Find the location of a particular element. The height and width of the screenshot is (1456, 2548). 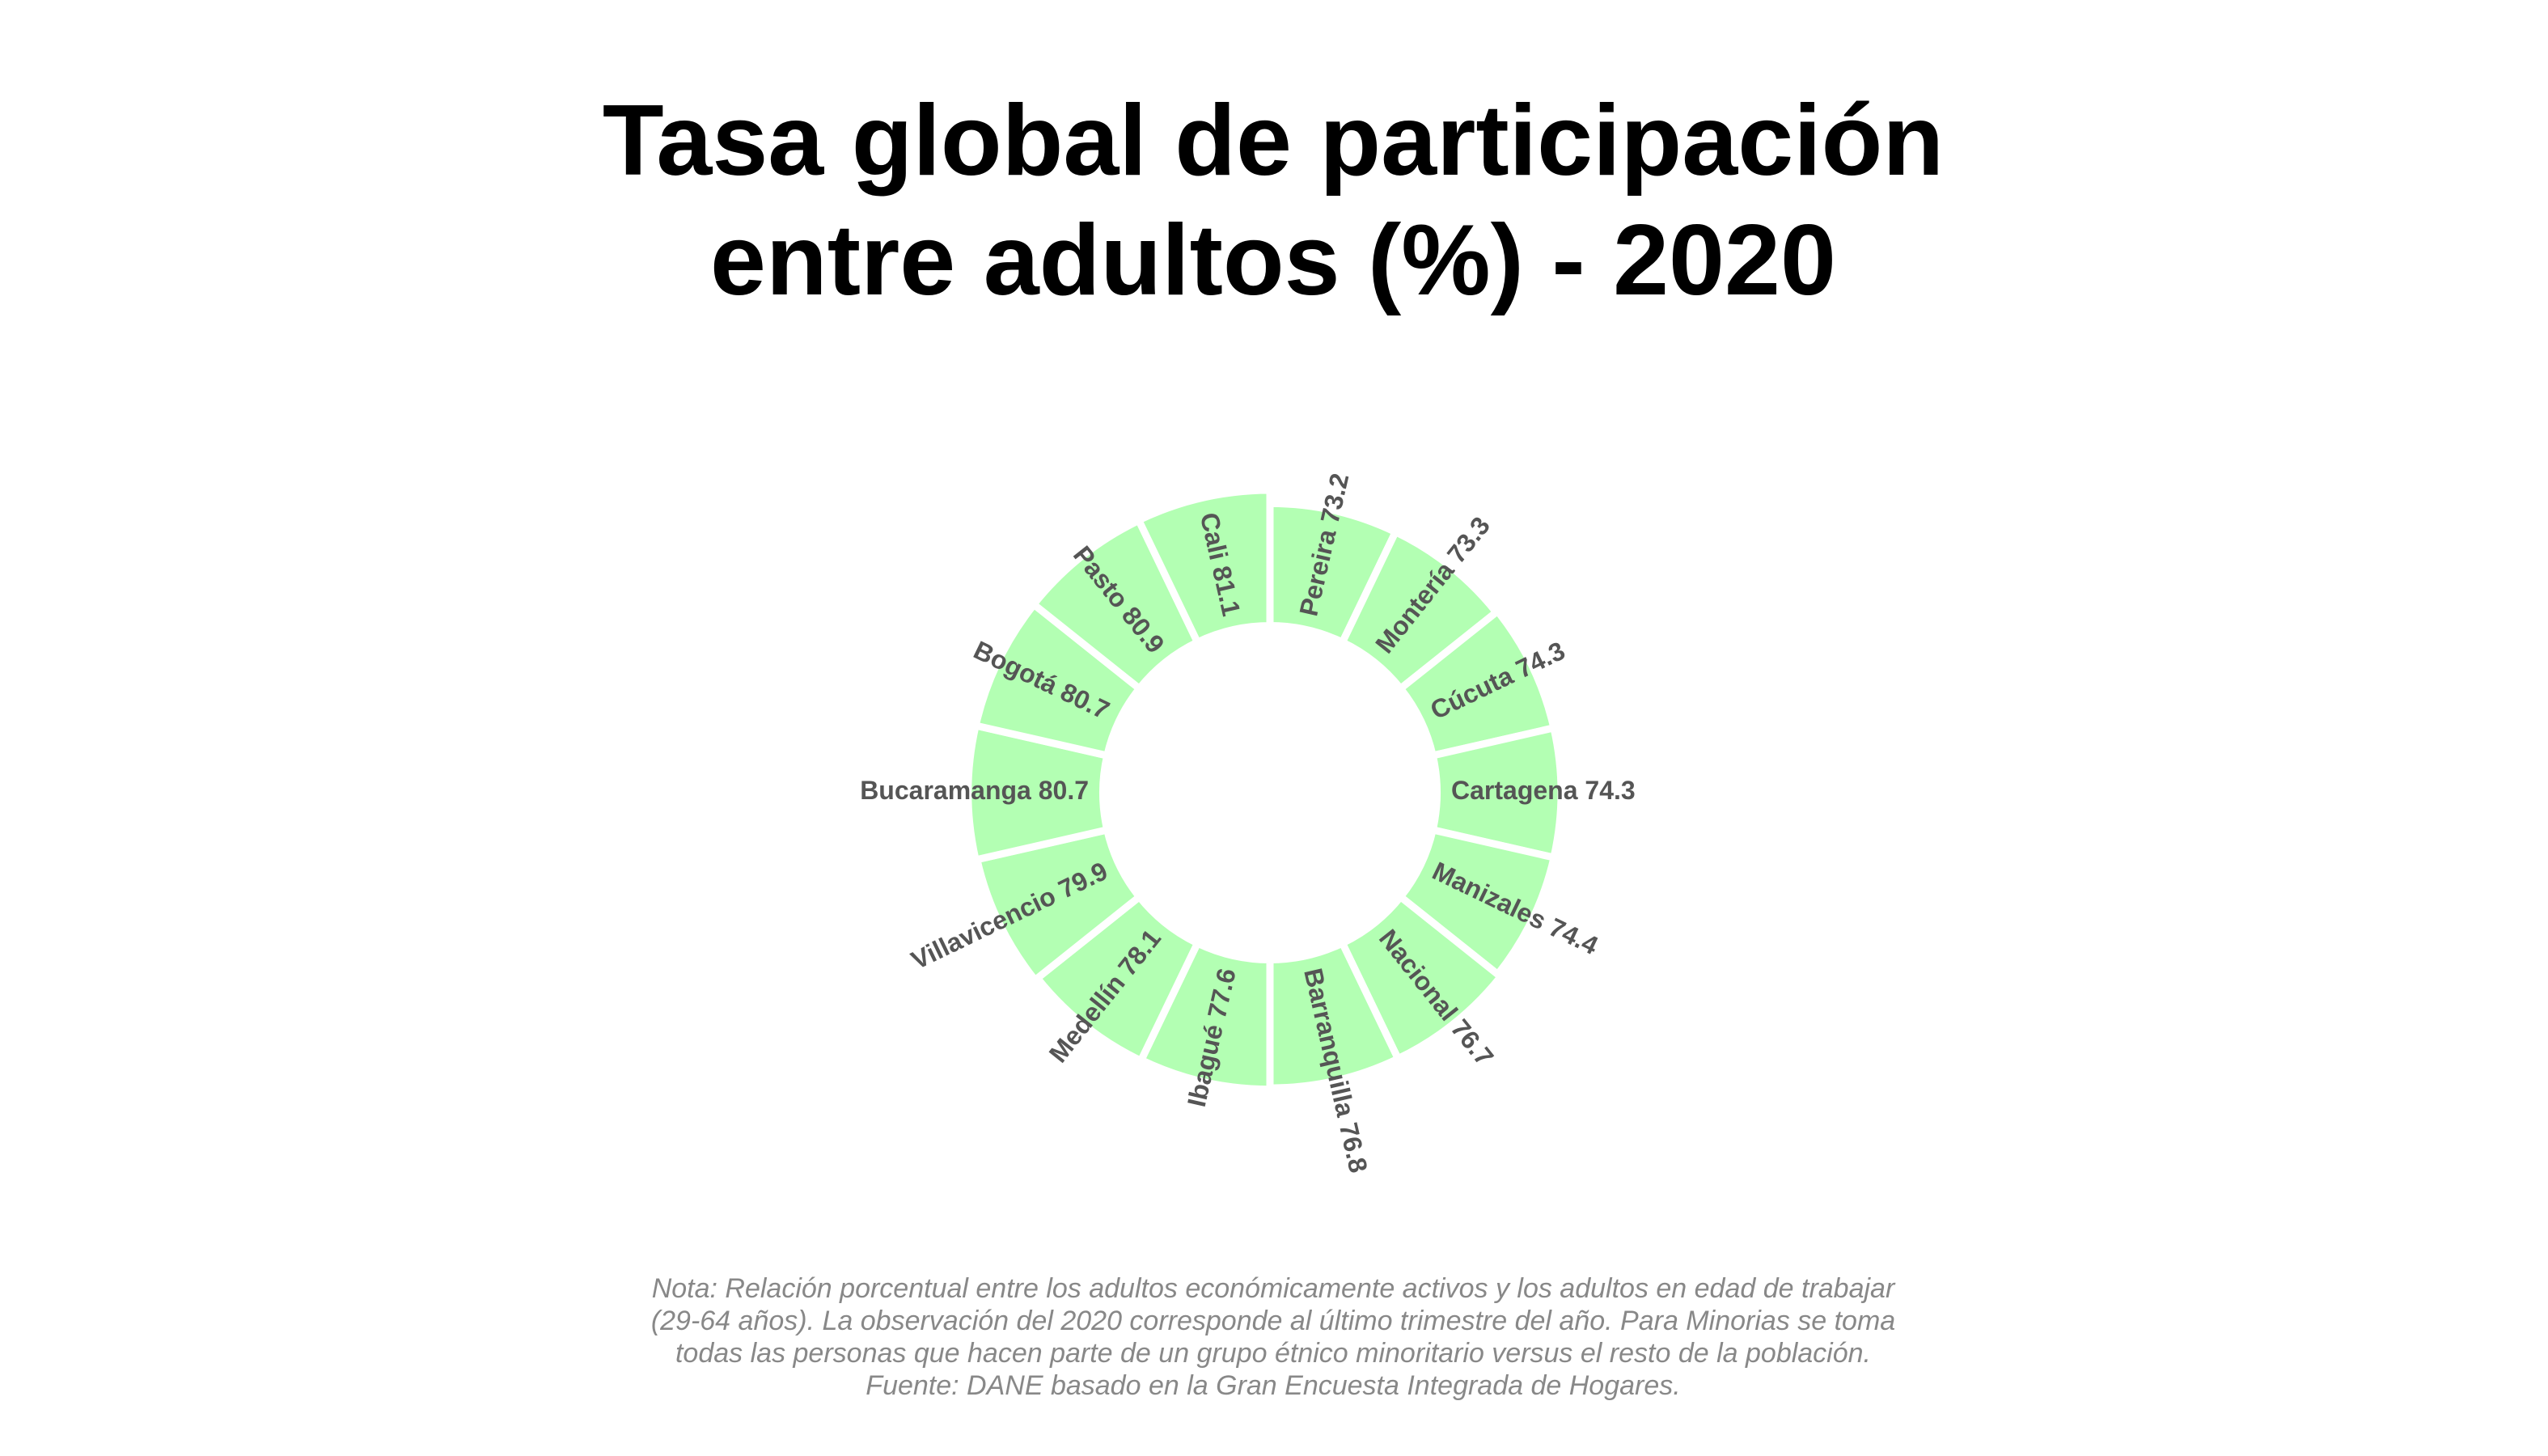

chart-title: entre adultos (%) - 2020 is located at coordinates (1273, 260).